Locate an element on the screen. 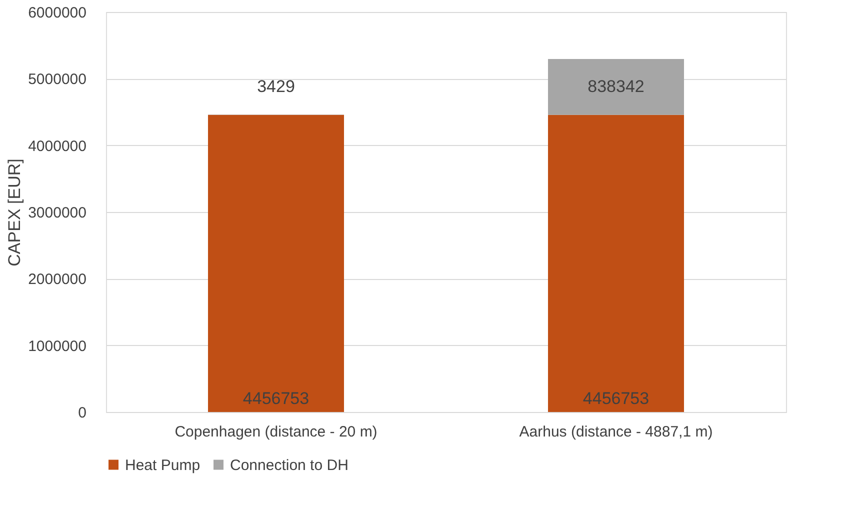  x-tick-label: Aarhus (distance - 4887,1 m) is located at coordinates (616, 432).